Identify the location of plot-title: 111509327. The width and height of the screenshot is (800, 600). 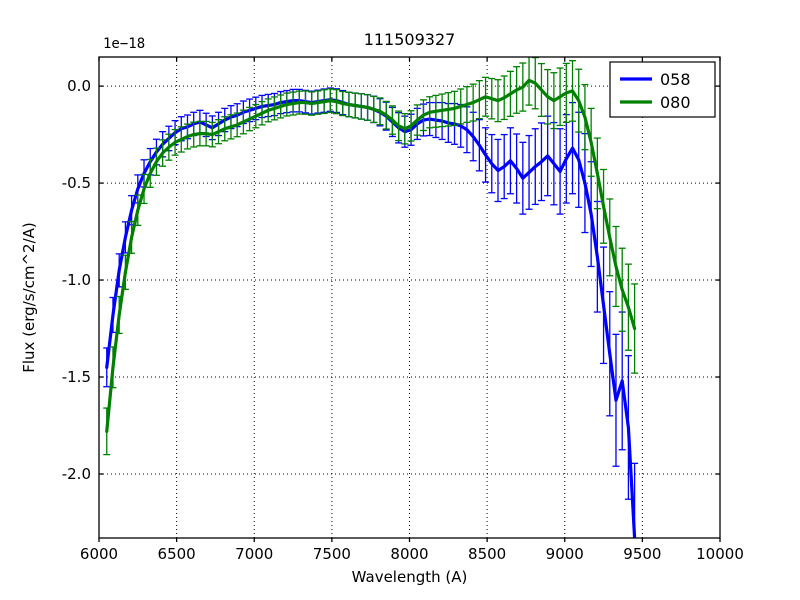
(410, 39).